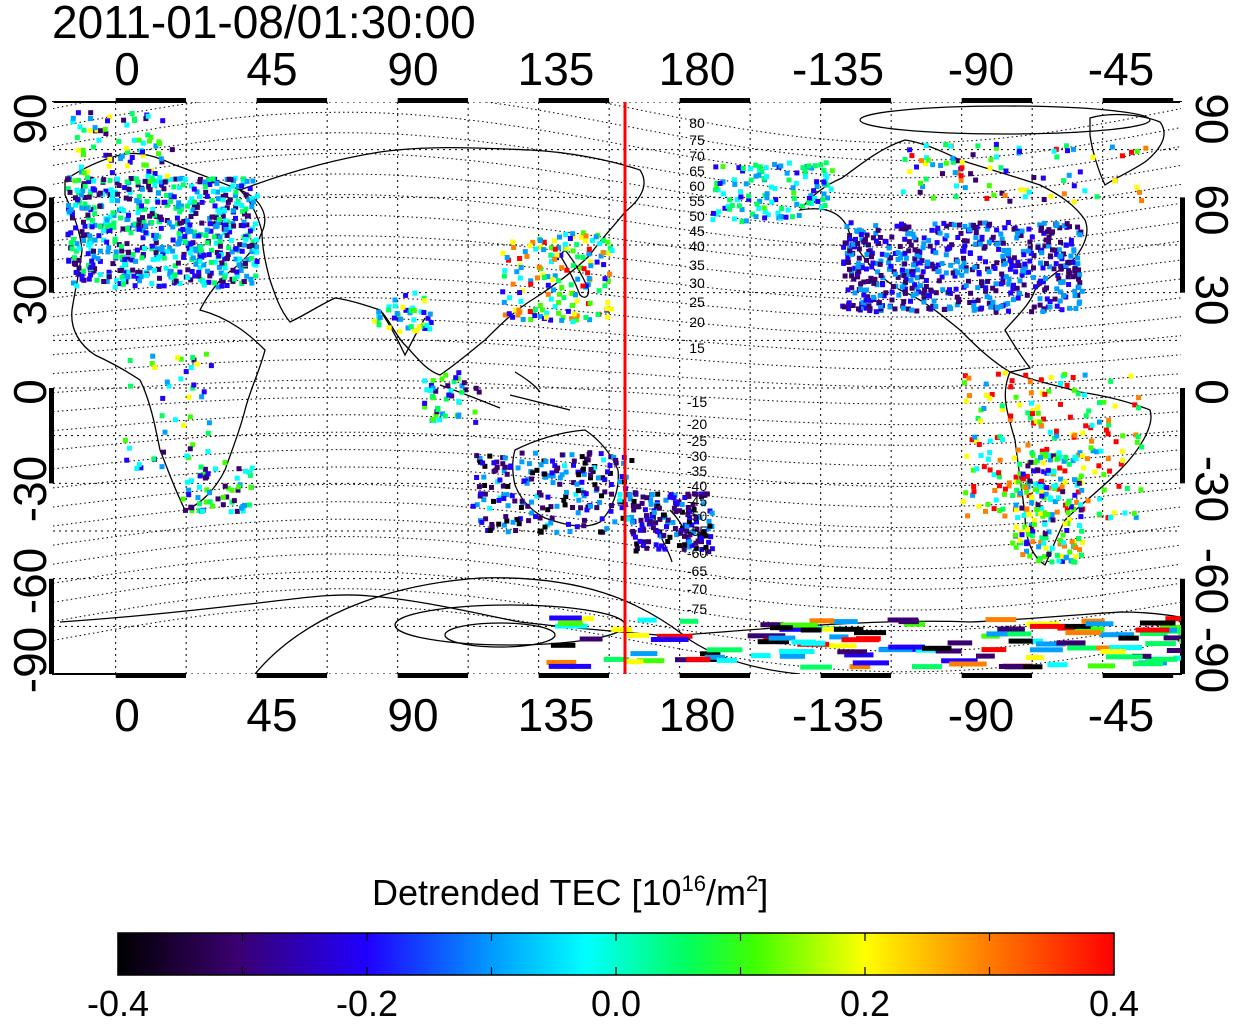 The height and width of the screenshot is (1024, 1240). I want to click on left-lat-tick: 30, so click(30, 300).